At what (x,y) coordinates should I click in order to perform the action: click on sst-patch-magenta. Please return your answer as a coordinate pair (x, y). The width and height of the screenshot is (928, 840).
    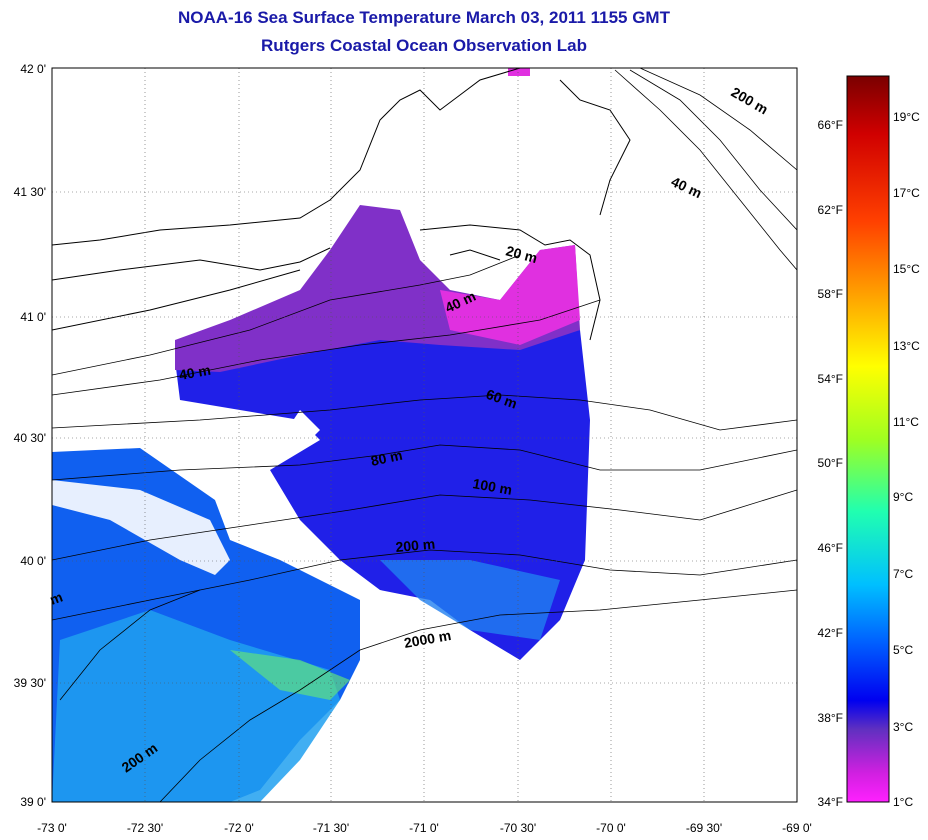
    Looking at the image, I should click on (510, 295).